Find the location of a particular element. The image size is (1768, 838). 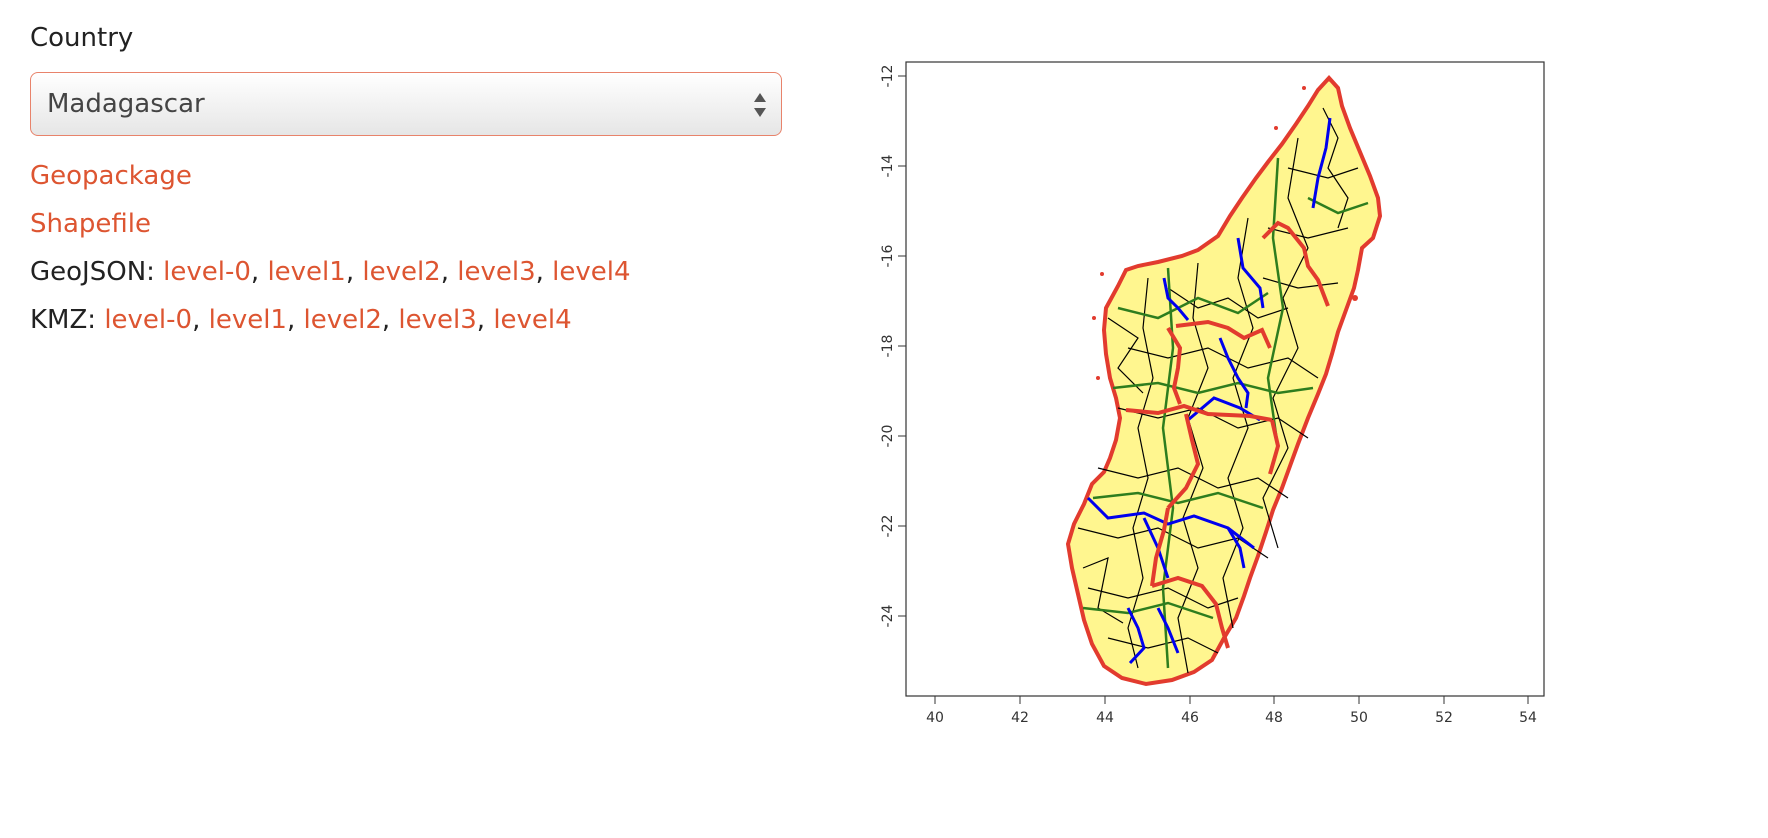

geojson-level0-link: level-0 is located at coordinates (207, 272).